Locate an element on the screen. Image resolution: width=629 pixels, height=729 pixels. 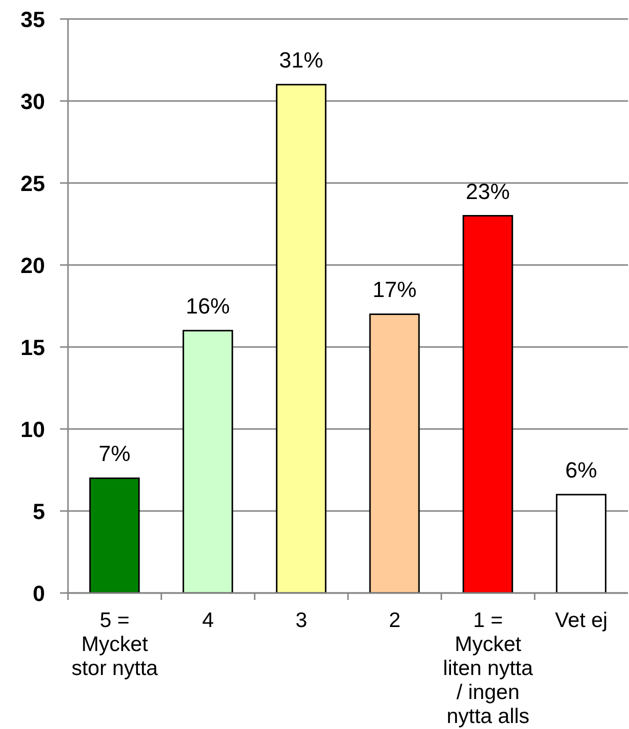
y-tick-label: 30 is located at coordinates (32, 101).